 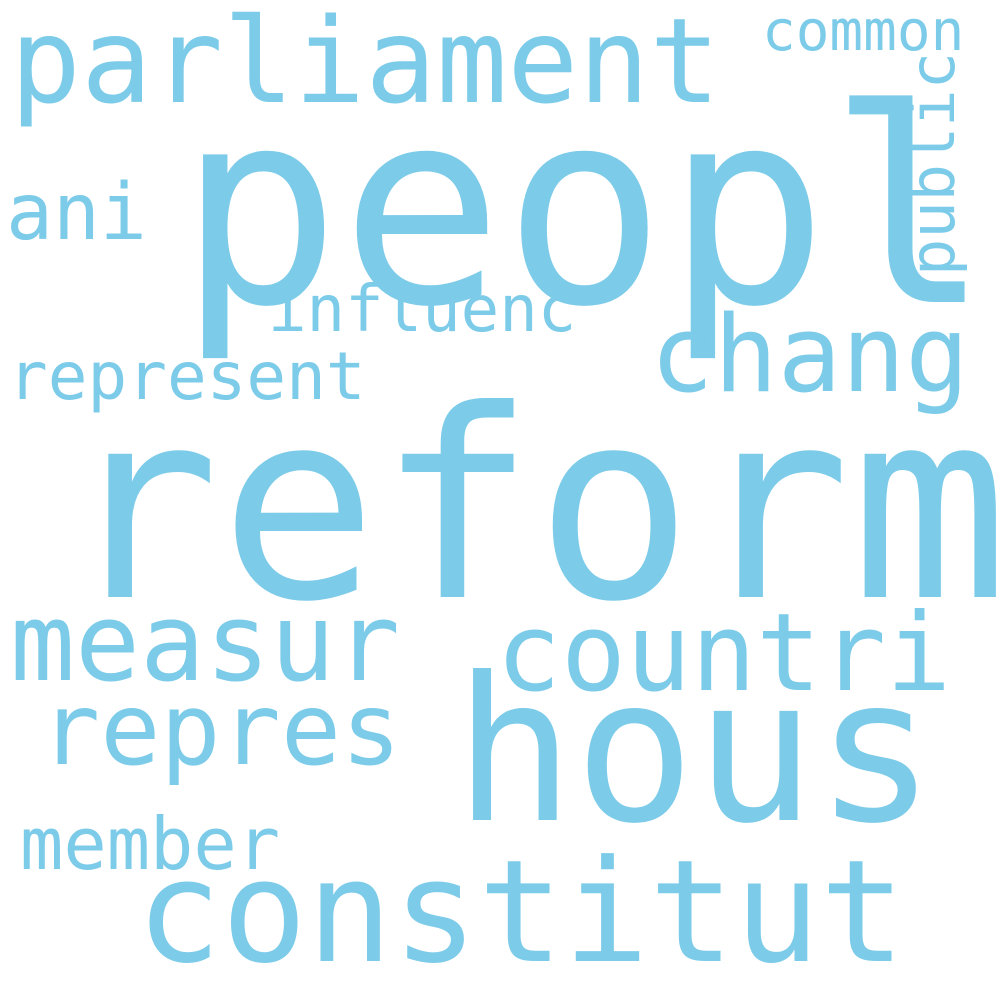 What do you see at coordinates (863, 32) in the screenshot?
I see `word-common: common` at bounding box center [863, 32].